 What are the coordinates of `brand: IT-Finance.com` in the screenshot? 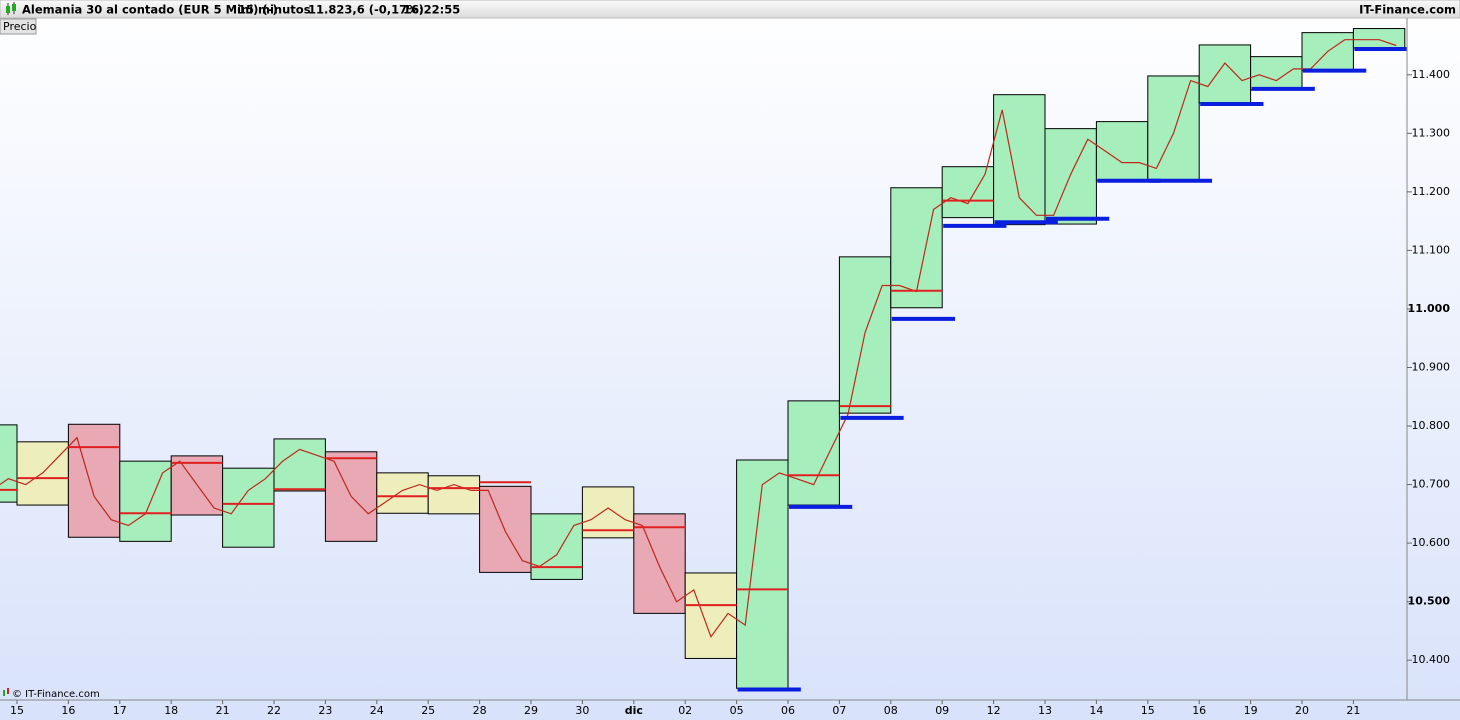 It's located at (1407, 10).